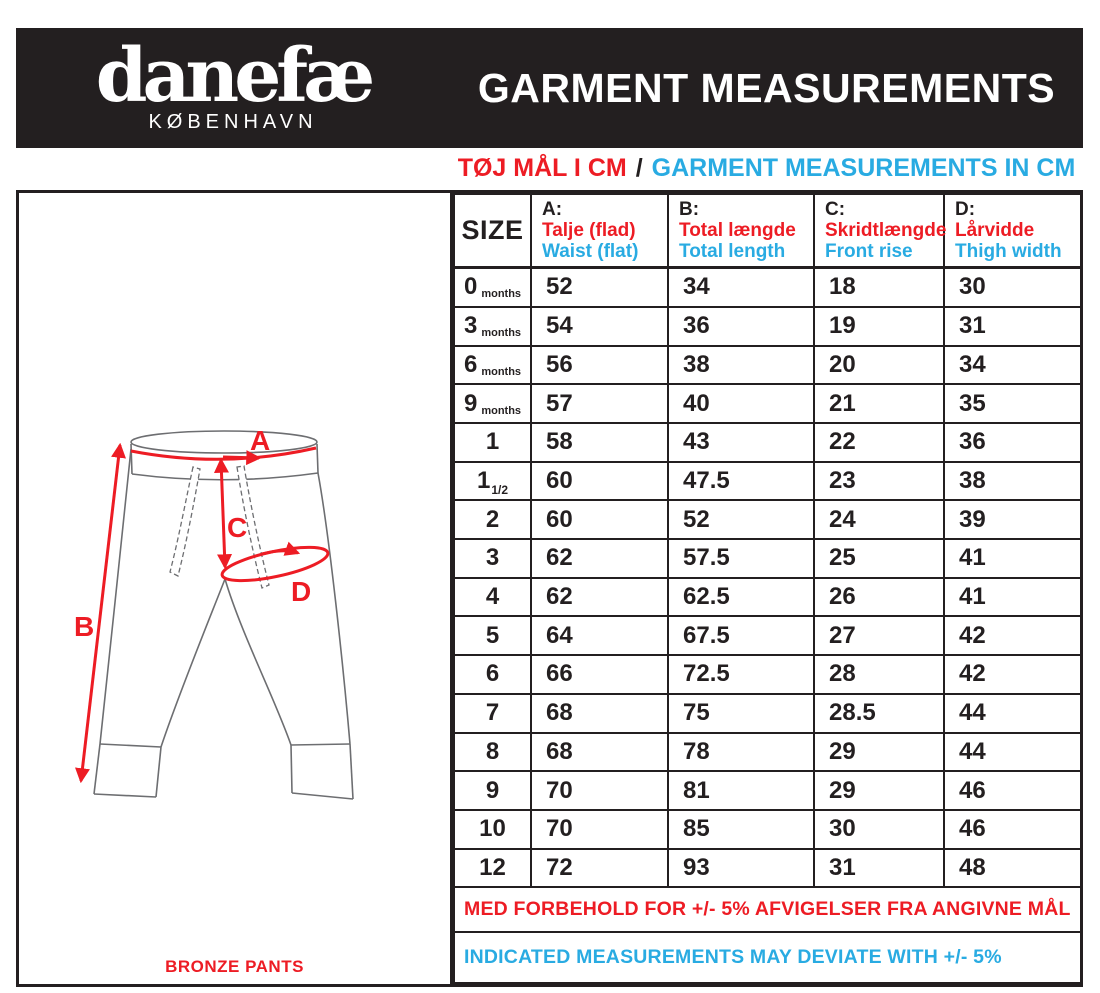 Image resolution: width=1100 pixels, height=993 pixels. What do you see at coordinates (1012, 287) in the screenshot?
I see `value-thigh-width: 30` at bounding box center [1012, 287].